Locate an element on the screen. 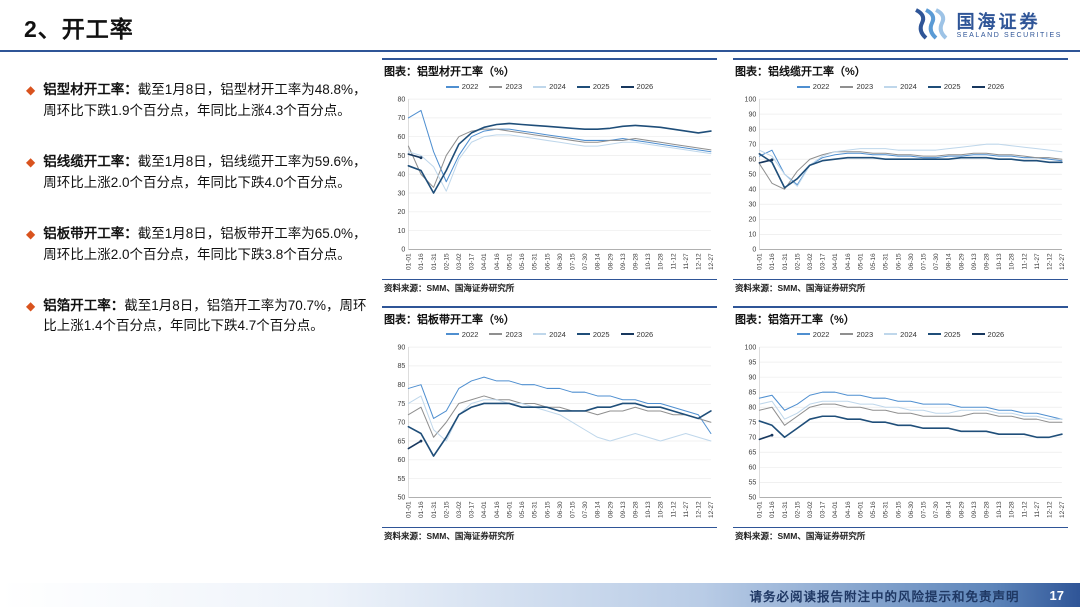 This screenshot has height=607, width=1080. legend-item-2022: 2022 is located at coordinates (461, 86).